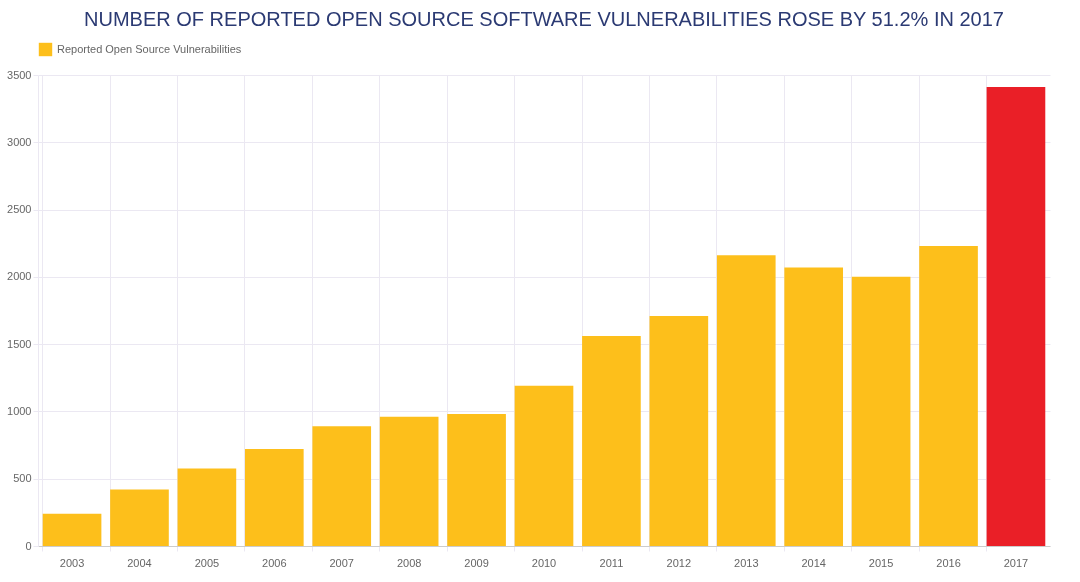 This screenshot has width=1080, height=582. I want to click on x-tick-label: 2003, so click(72, 562).